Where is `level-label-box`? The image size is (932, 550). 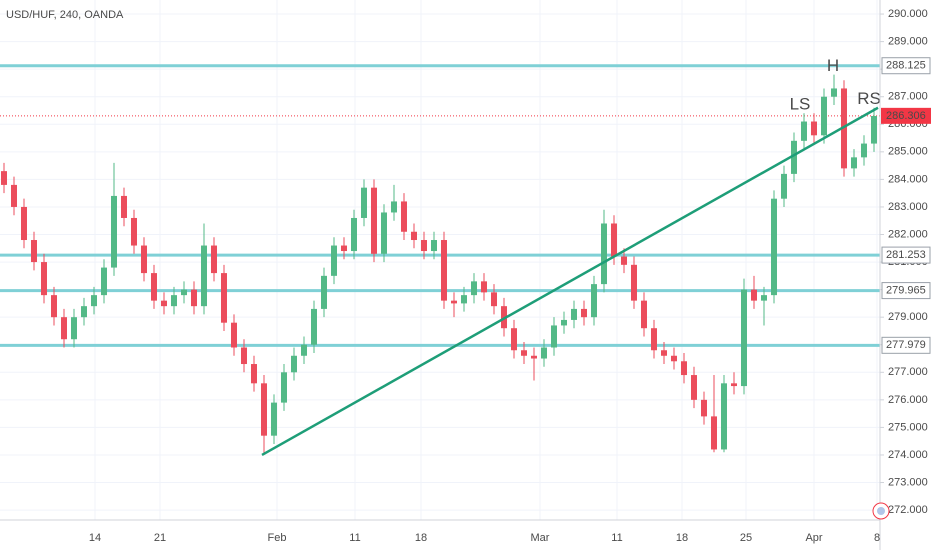 level-label-box is located at coordinates (906, 66).